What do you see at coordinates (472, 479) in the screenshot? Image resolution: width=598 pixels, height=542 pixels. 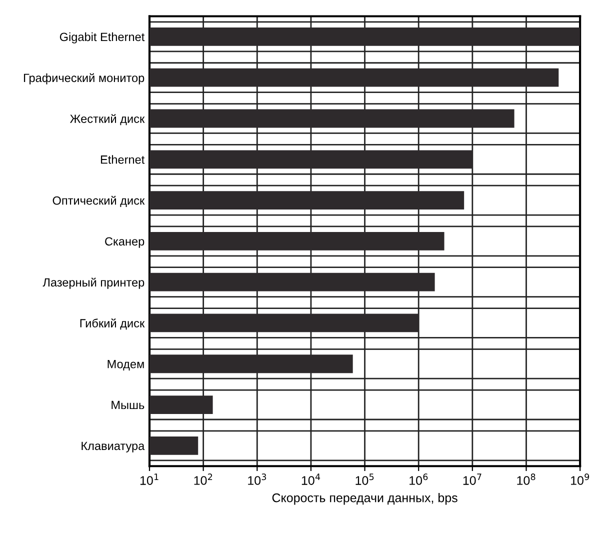 I see `x-tick-label: 10$^{7}$` at bounding box center [472, 479].